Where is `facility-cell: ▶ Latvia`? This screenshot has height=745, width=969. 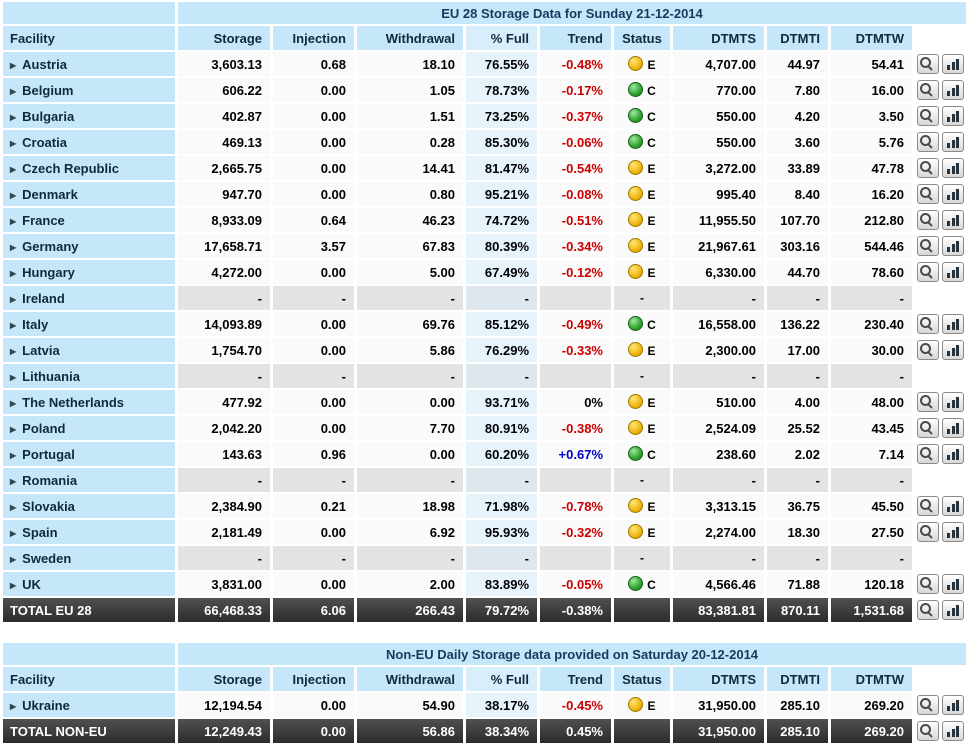
facility-cell: ▶ Latvia is located at coordinates (89, 350).